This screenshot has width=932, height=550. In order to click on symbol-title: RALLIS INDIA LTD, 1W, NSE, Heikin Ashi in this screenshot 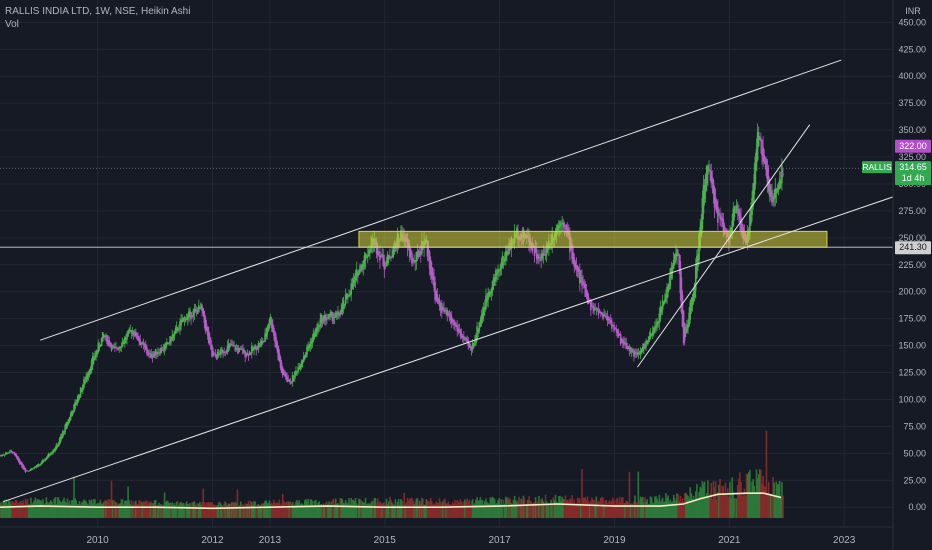, I will do `click(98, 11)`.